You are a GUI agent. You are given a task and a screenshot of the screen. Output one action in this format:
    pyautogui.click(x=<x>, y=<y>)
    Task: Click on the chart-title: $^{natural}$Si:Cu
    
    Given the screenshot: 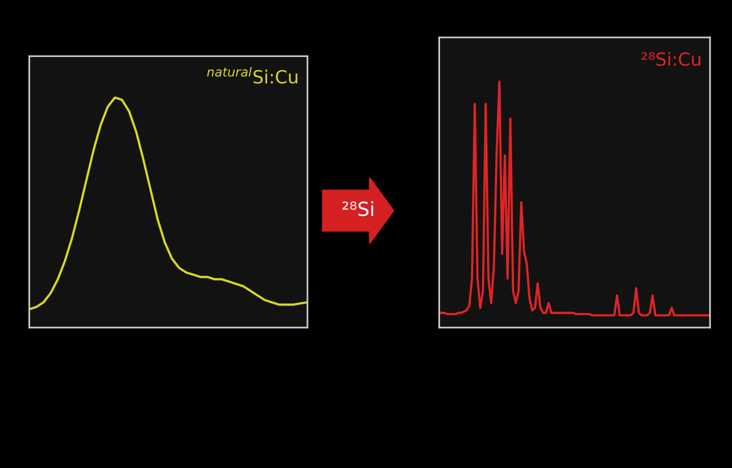 What is the action you would take?
    pyautogui.click(x=252, y=75)
    